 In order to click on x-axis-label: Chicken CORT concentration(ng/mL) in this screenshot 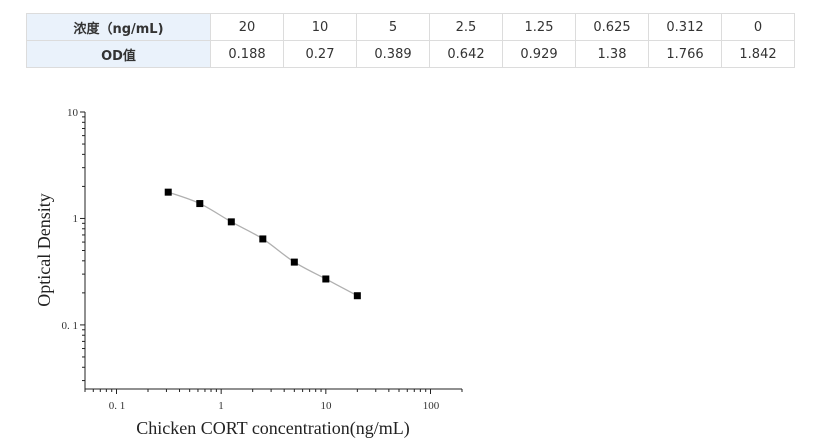, I will do `click(273, 428)`.